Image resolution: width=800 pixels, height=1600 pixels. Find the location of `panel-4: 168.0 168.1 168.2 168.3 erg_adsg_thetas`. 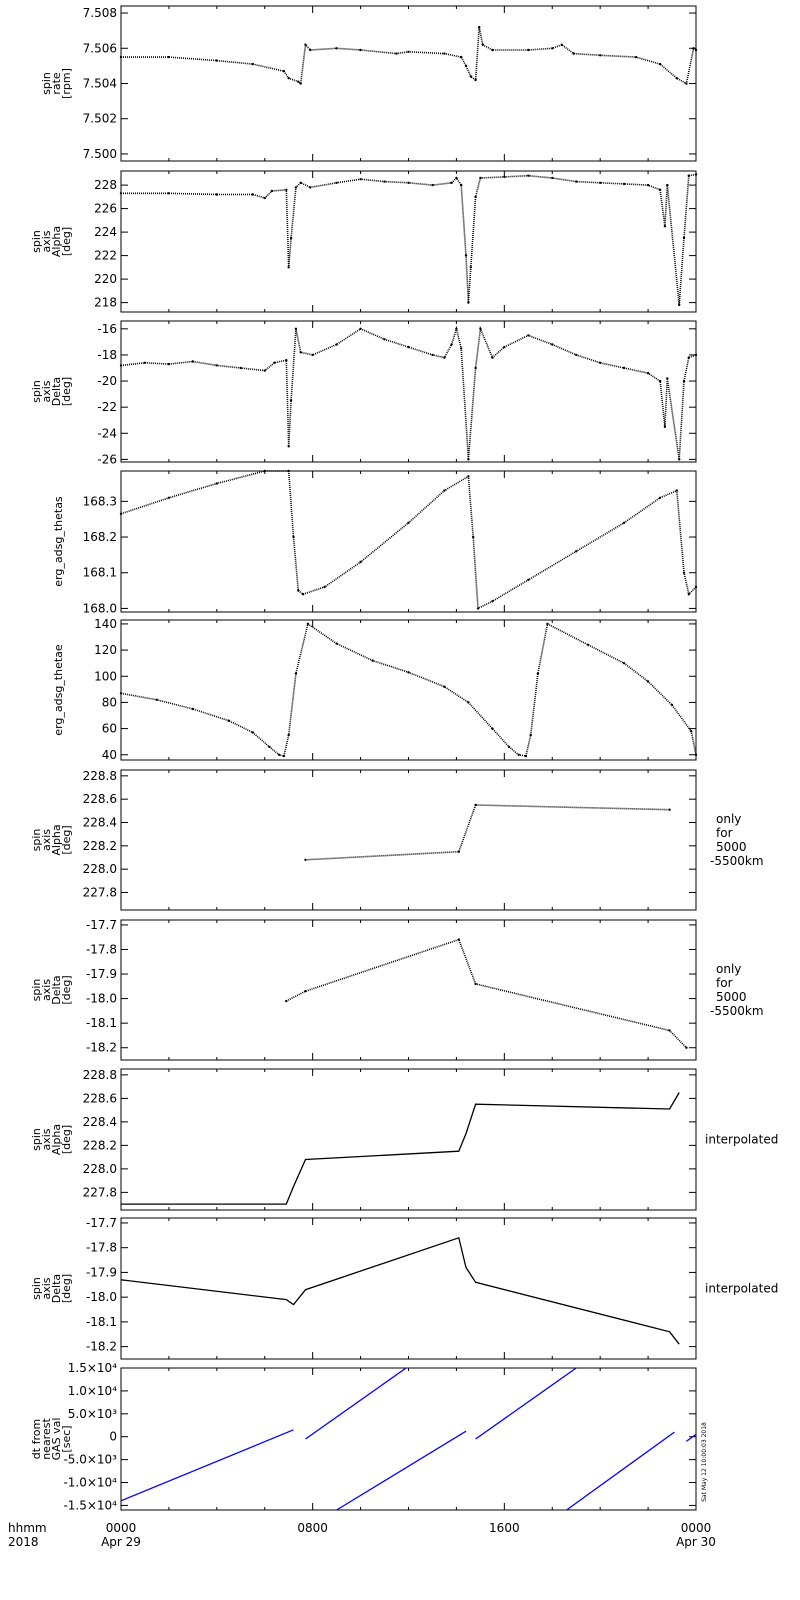

panel-4: 168.0 168.1 168.2 168.3 erg_adsg_thetas is located at coordinates (375, 542).